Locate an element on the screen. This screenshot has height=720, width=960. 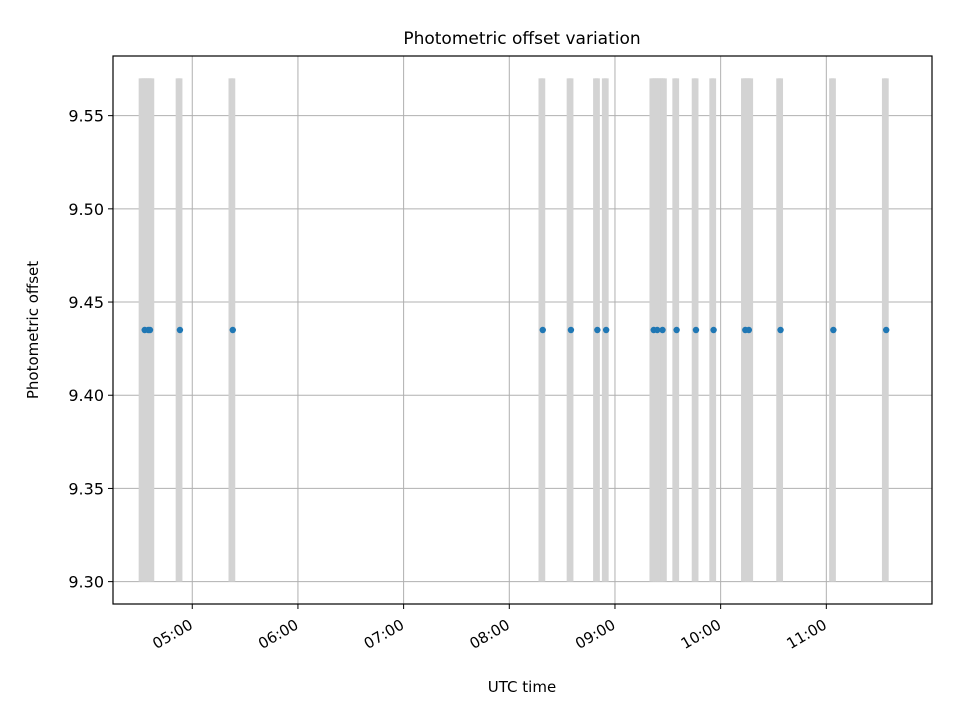
x-axis-ticks: 05:00 06:00 07:00 08:00 09:00 10:00 11:00 is located at coordinates (489, 628).